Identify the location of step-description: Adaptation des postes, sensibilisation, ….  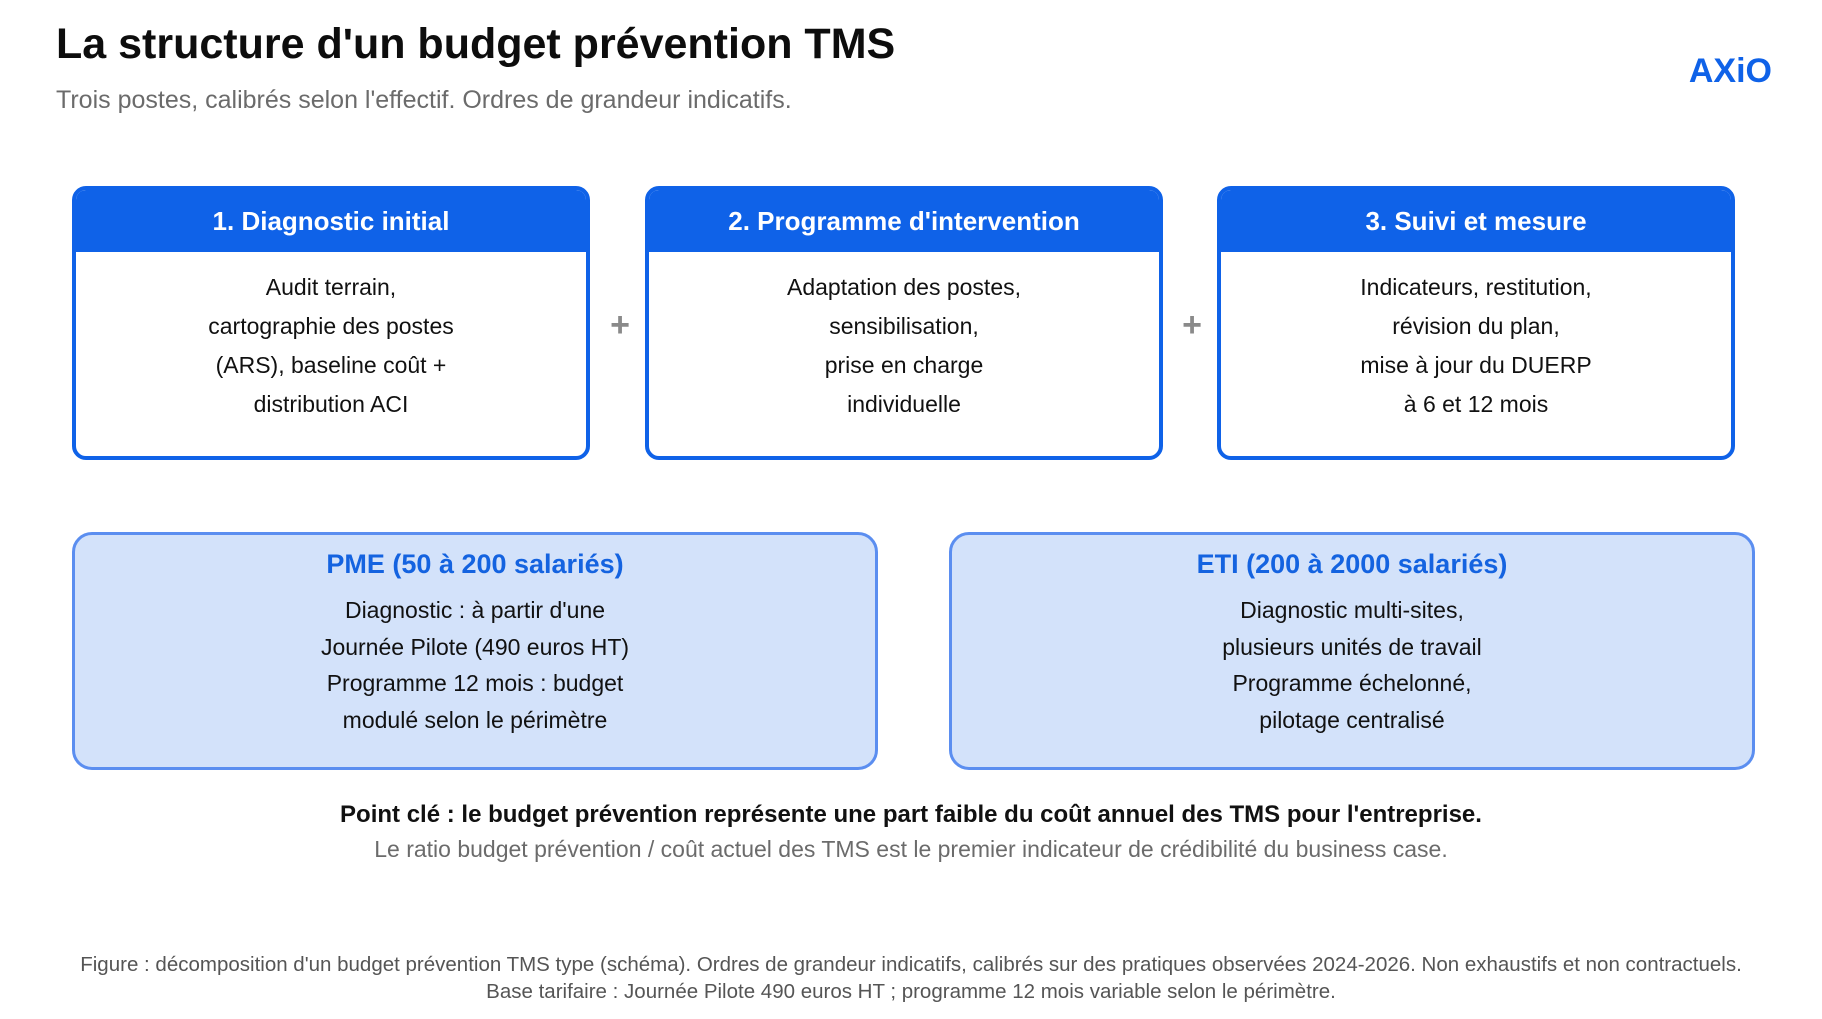
(904, 338).